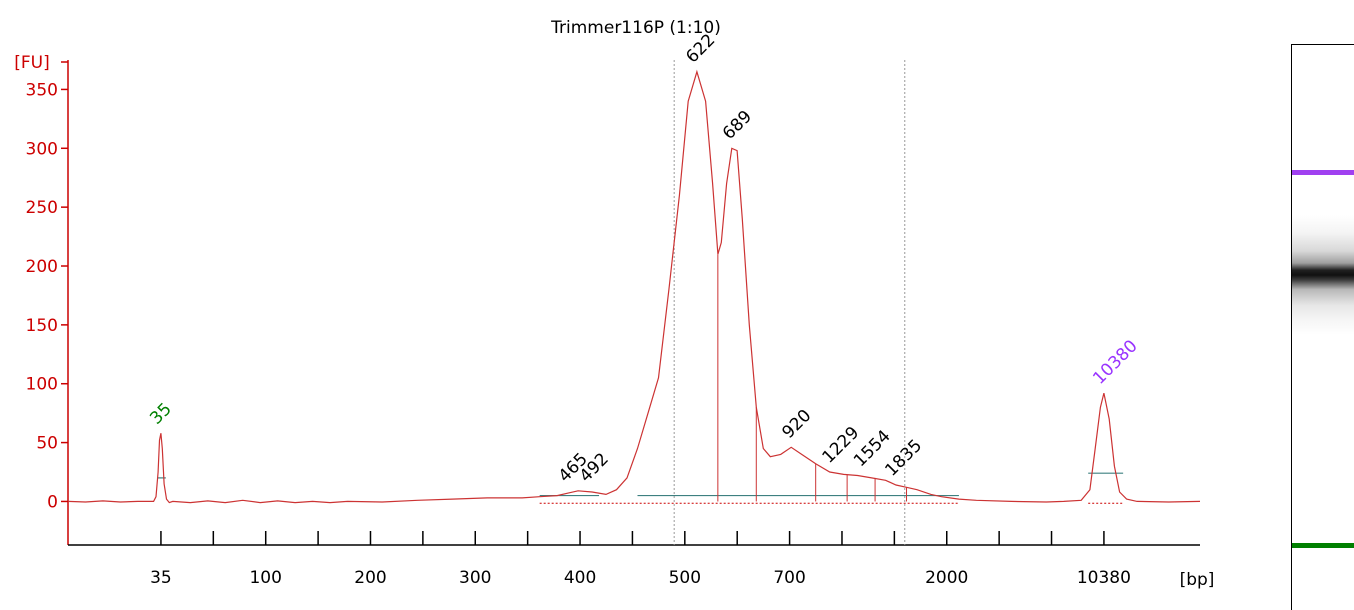 The image size is (1354, 610). What do you see at coordinates (1115, 362) in the screenshot?
I see `peak-label: 10380` at bounding box center [1115, 362].